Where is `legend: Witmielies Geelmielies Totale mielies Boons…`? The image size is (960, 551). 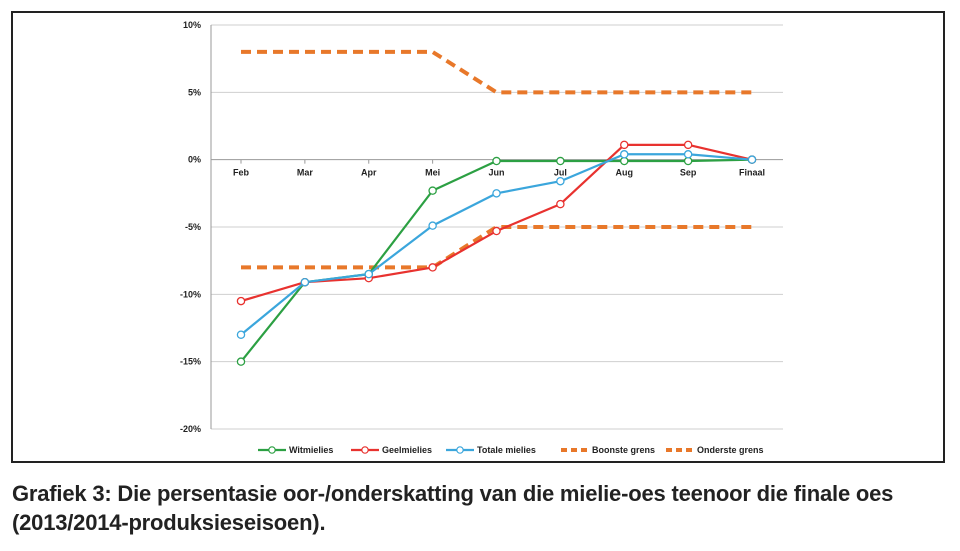
legend: Witmielies Geelmielies Totale mielies Boons… is located at coordinates (511, 450).